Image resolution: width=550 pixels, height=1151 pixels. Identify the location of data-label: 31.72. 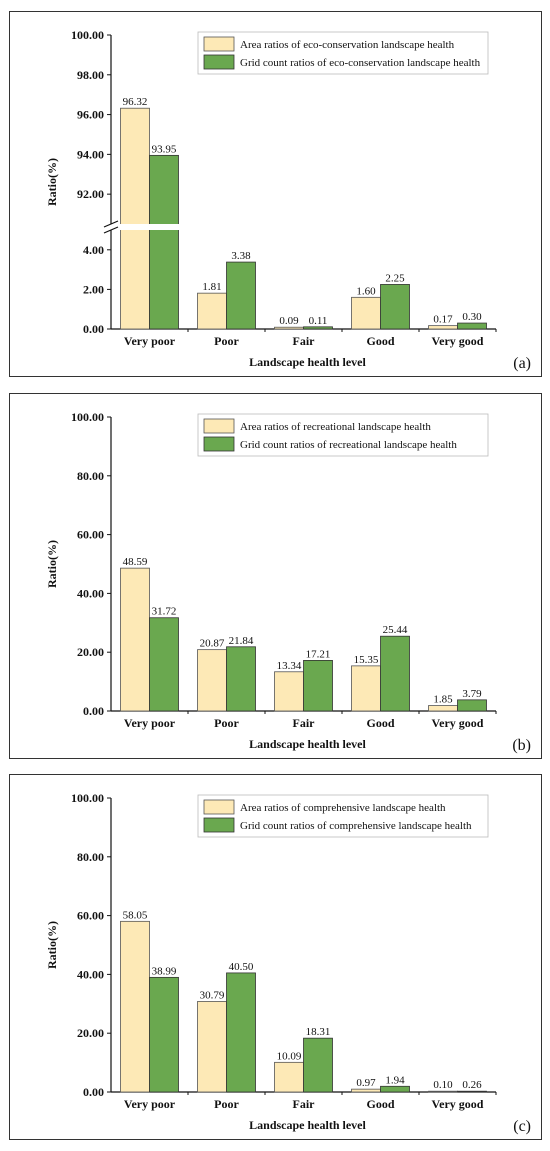
(164, 612).